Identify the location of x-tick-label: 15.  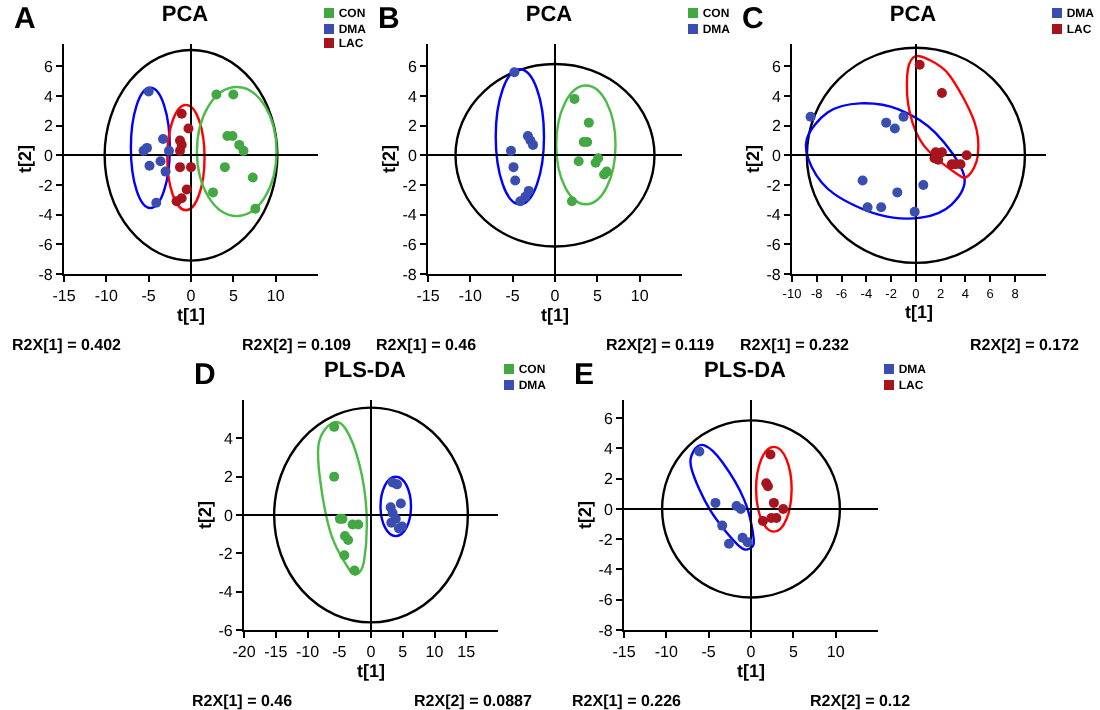
(467, 652).